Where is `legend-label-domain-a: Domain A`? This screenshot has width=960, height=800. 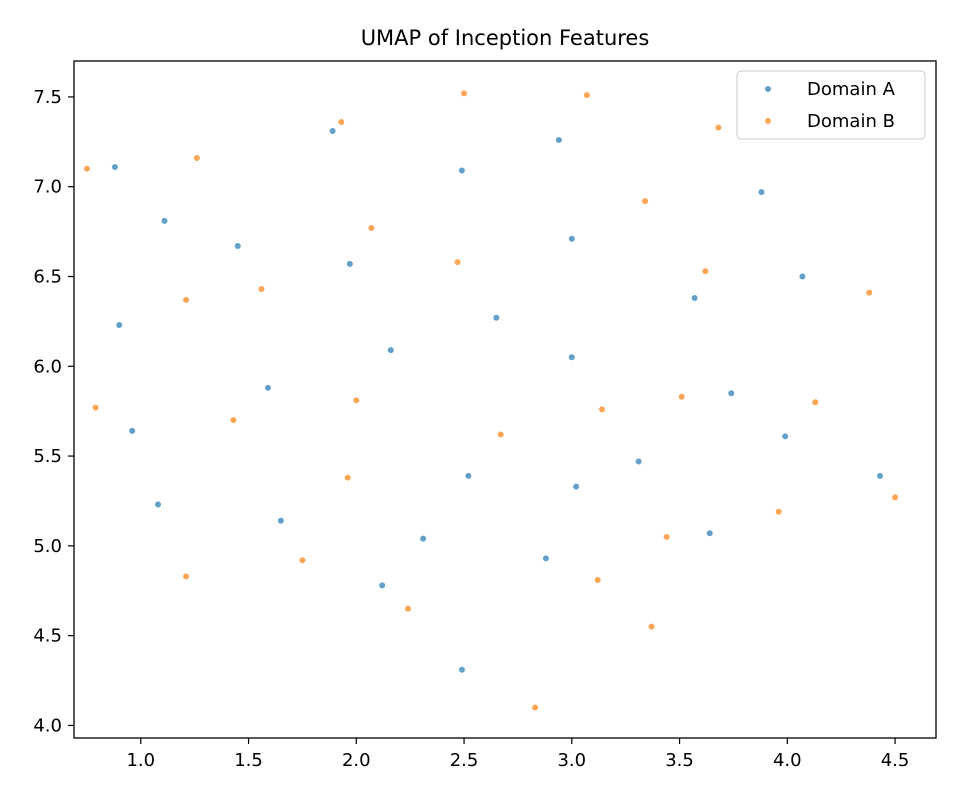 legend-label-domain-a: Domain A is located at coordinates (851, 89).